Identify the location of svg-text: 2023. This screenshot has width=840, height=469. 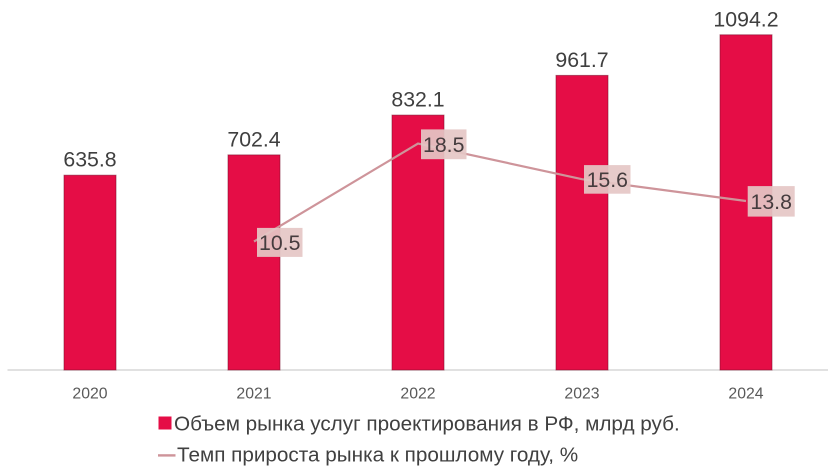
(581, 394).